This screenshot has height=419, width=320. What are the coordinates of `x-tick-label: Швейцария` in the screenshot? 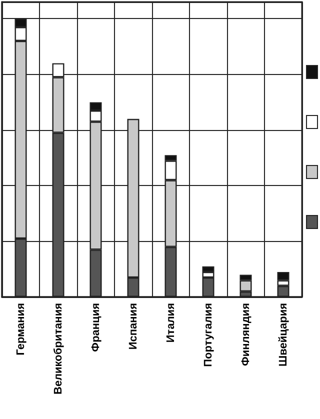 It's located at (283, 334).